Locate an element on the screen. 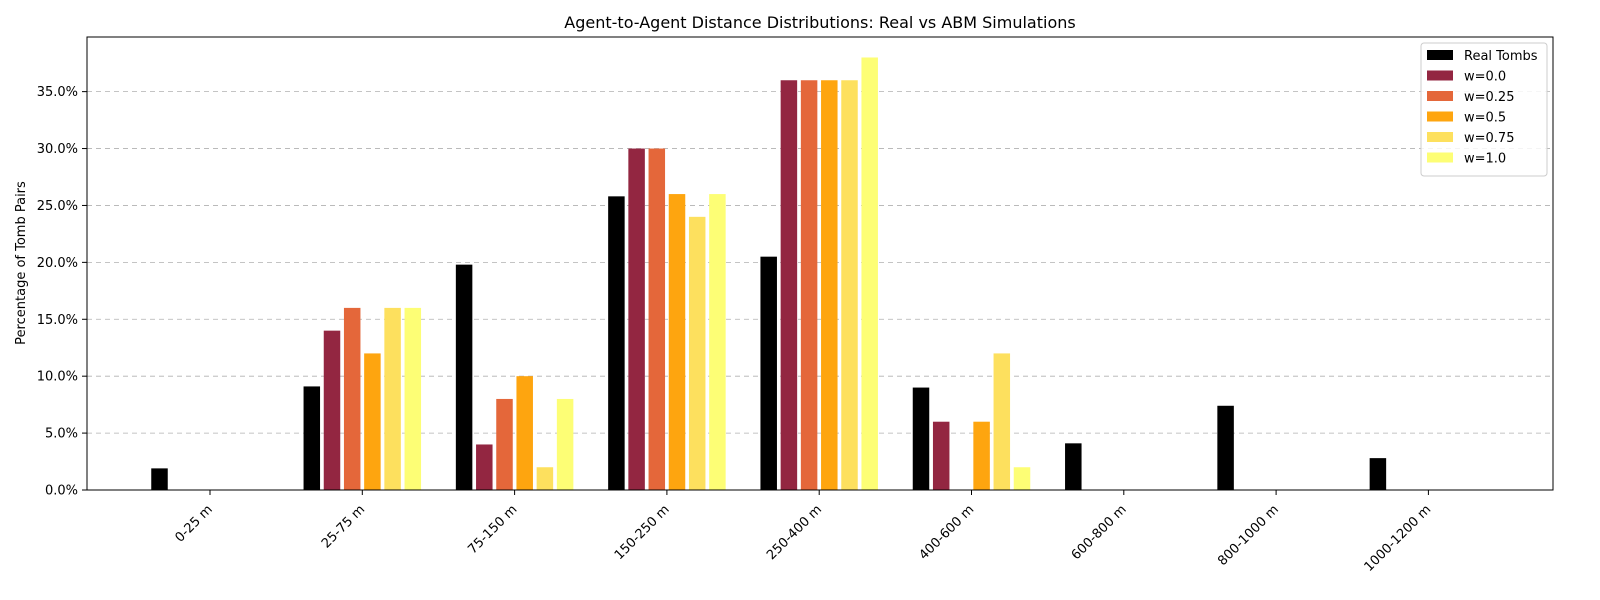  legend-label: w=0.25 is located at coordinates (1489, 97).